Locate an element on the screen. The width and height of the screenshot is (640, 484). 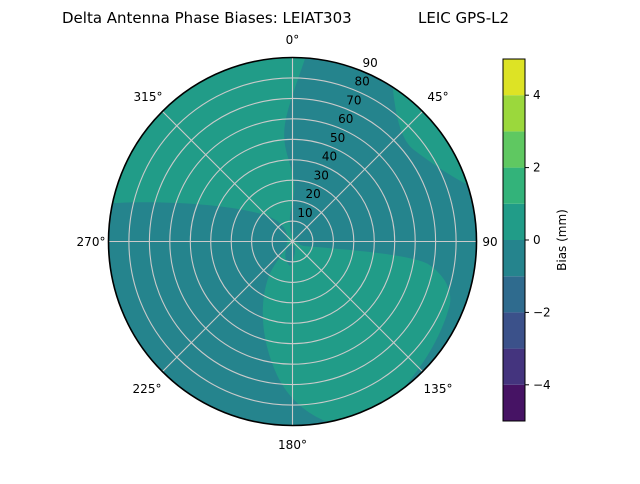
colorbar-tick-label-4: 4 is located at coordinates (537, 95).